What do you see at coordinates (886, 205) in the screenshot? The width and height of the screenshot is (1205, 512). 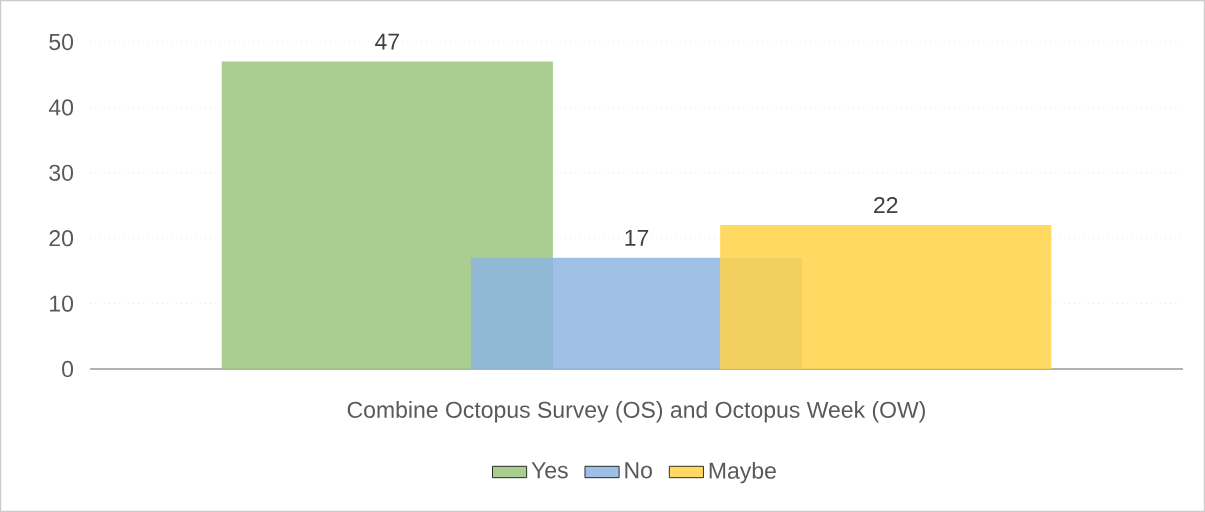 I see `data-label: 22` at bounding box center [886, 205].